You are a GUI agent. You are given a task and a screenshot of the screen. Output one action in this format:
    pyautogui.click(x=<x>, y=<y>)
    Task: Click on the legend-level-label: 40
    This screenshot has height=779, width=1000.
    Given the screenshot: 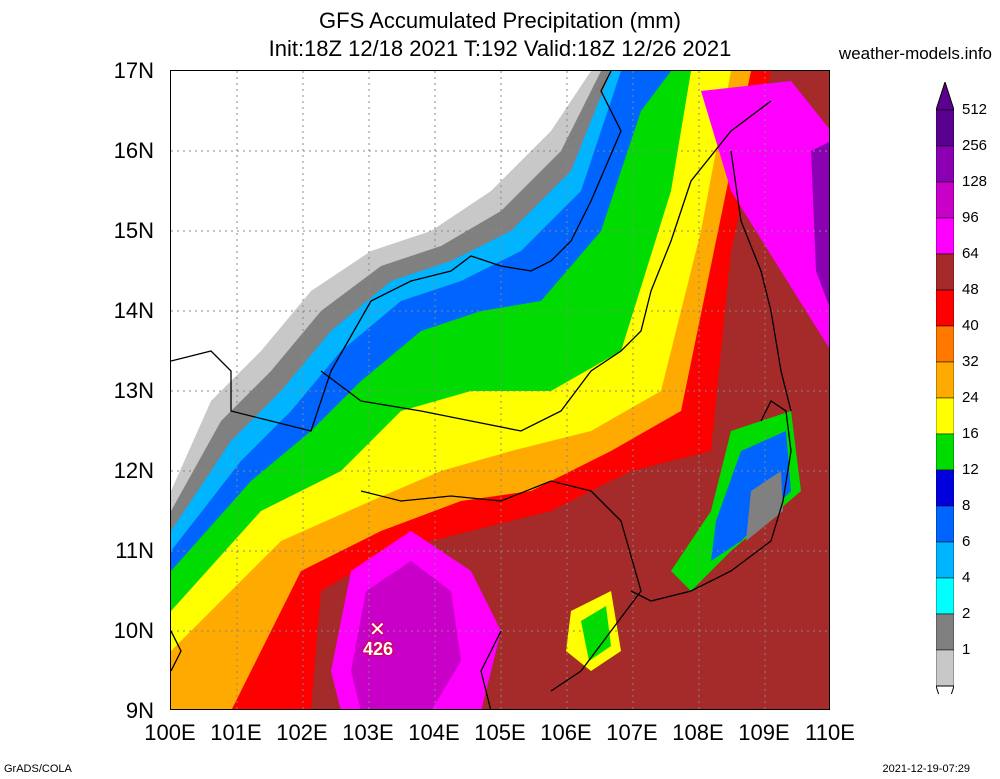 What is the action you would take?
    pyautogui.click(x=970, y=325)
    